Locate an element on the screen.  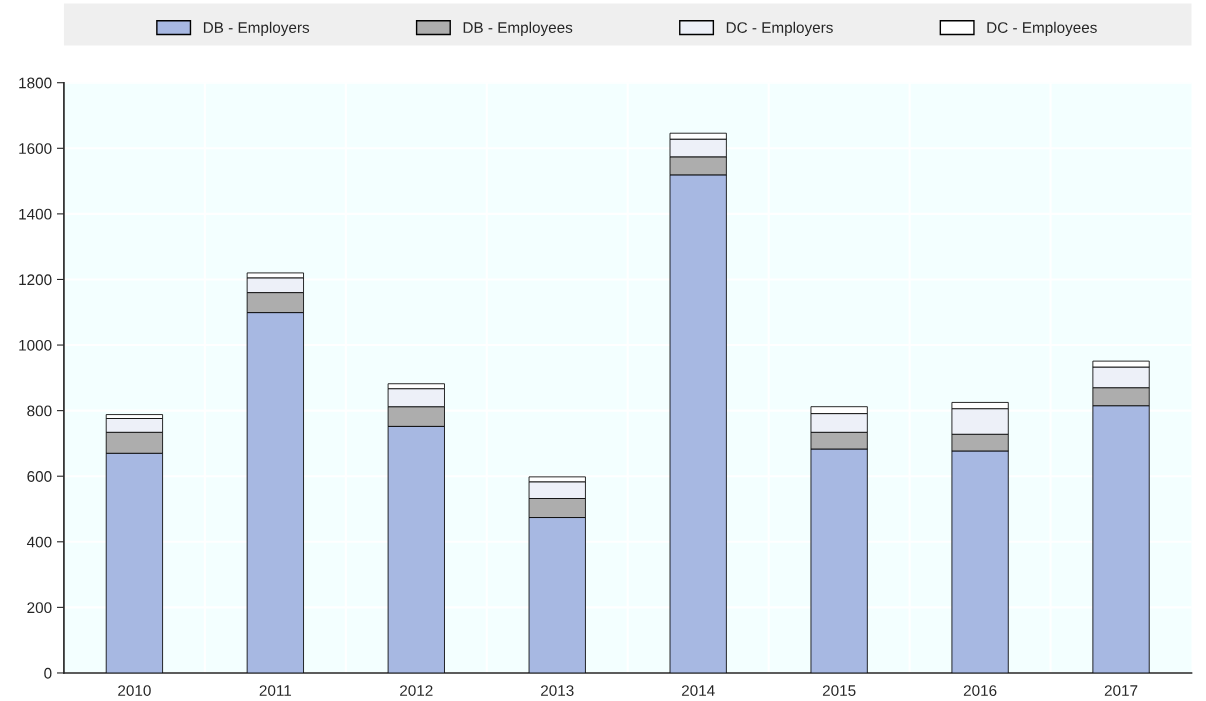
y-tick-label: 1400 is located at coordinates (35, 214).